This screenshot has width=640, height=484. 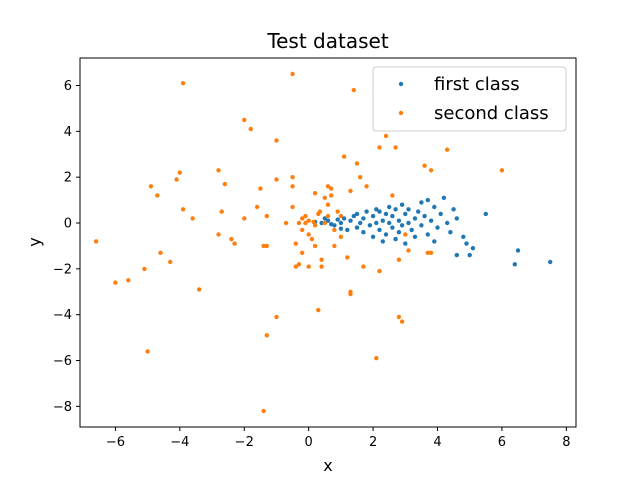 What do you see at coordinates (68, 132) in the screenshot?
I see `y-tick-label: 4` at bounding box center [68, 132].